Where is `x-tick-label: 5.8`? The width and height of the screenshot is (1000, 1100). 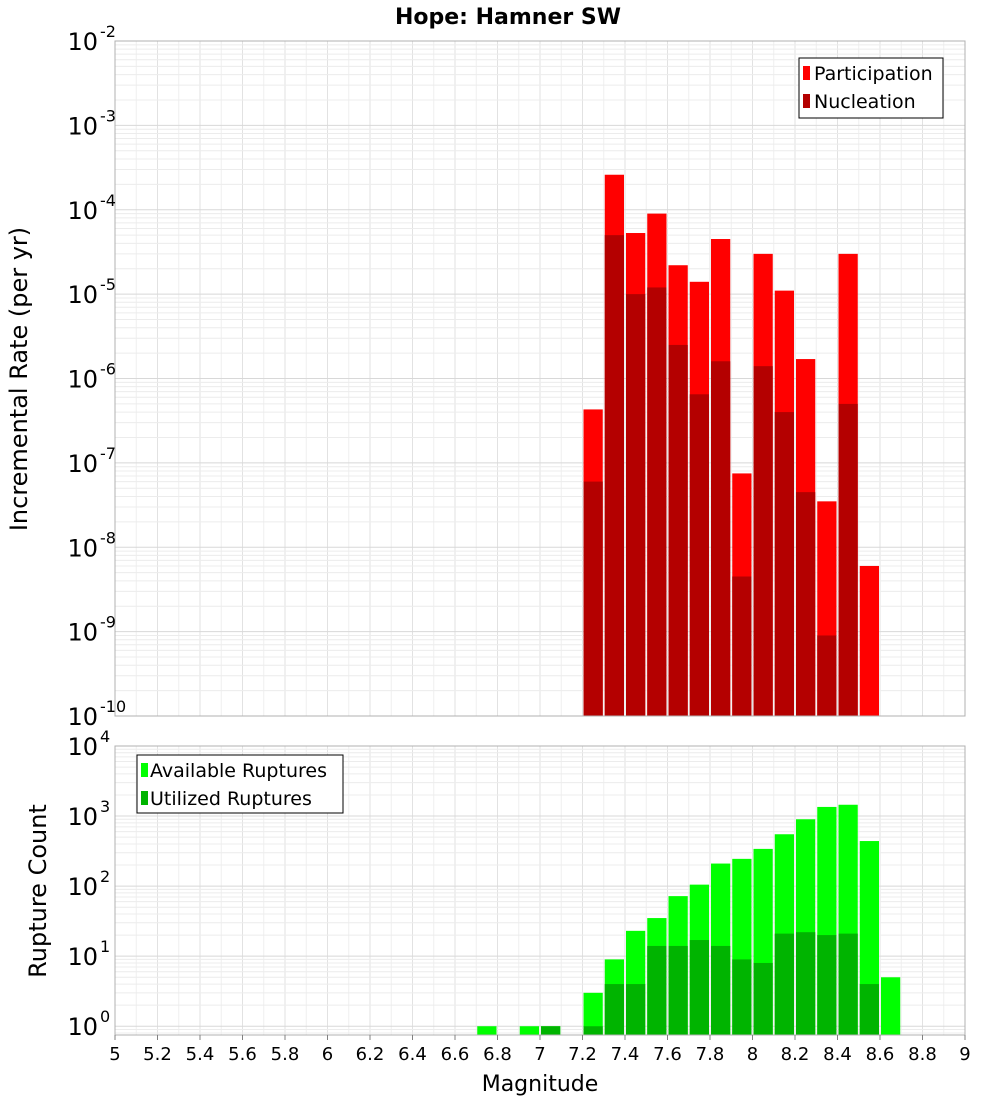 x-tick-label: 5.8 is located at coordinates (285, 1054).